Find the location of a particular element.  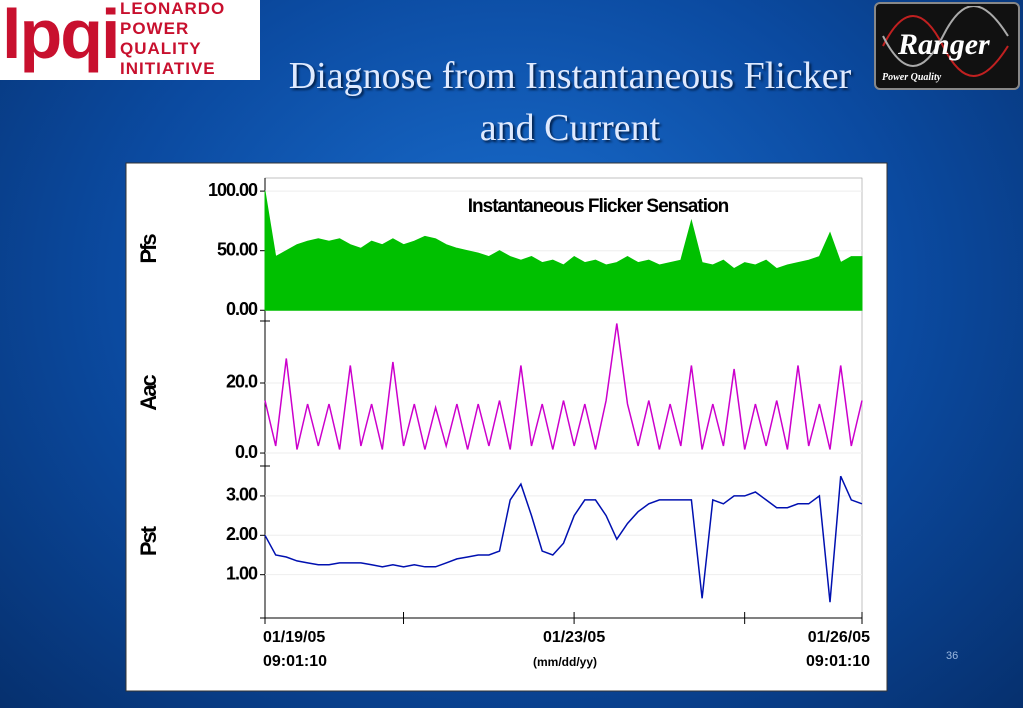

logo-line: INITIATIVE is located at coordinates (168, 68).